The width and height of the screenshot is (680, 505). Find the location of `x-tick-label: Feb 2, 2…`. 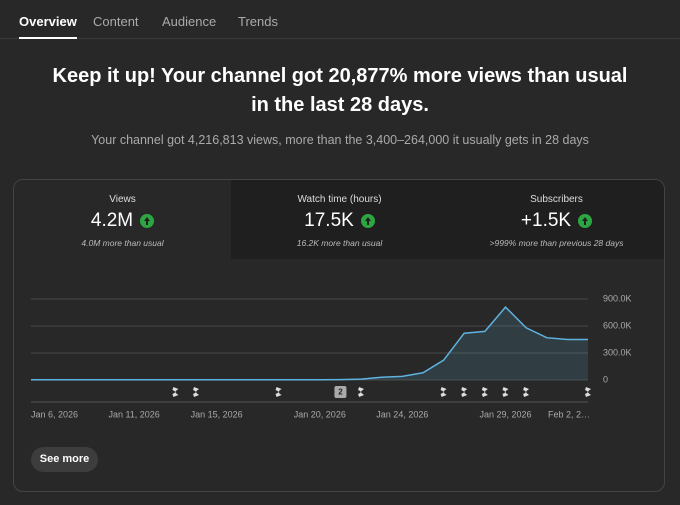

x-tick-label: Feb 2, 2… is located at coordinates (569, 414).